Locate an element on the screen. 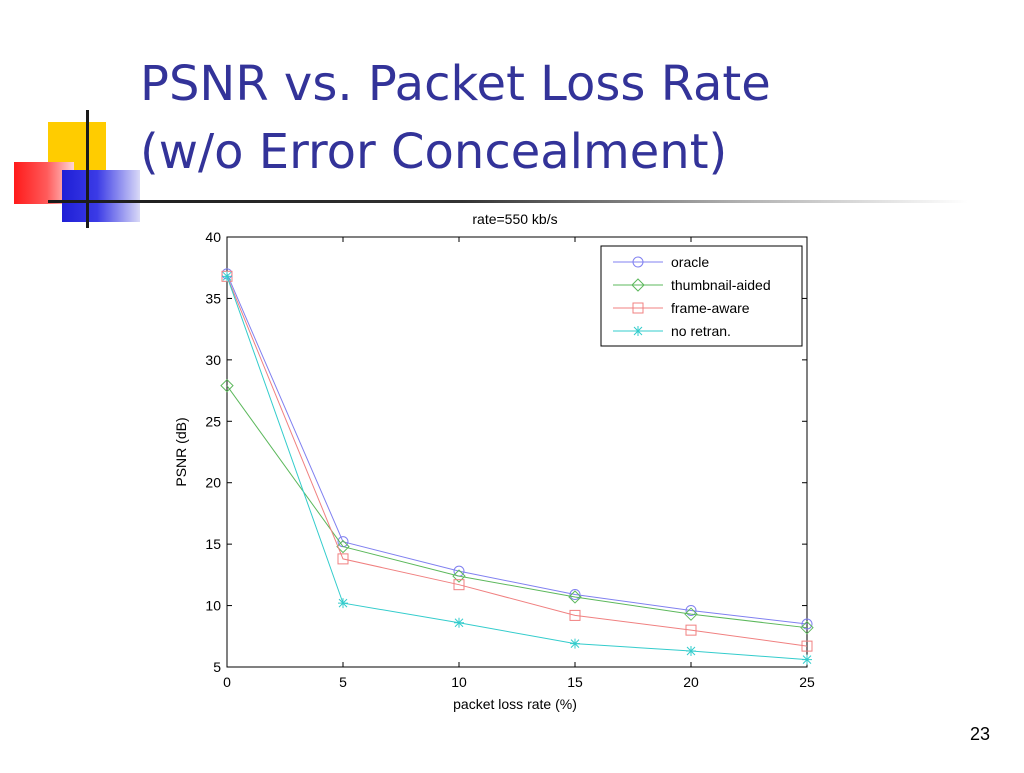  legend-label: frame-aware is located at coordinates (710, 308).